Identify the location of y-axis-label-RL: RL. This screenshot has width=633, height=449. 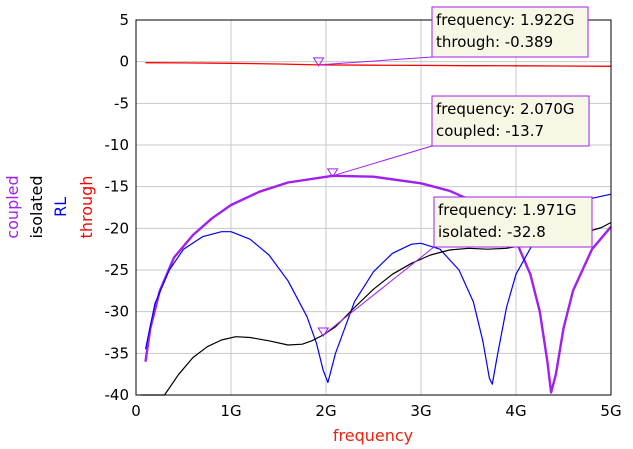
(60, 207).